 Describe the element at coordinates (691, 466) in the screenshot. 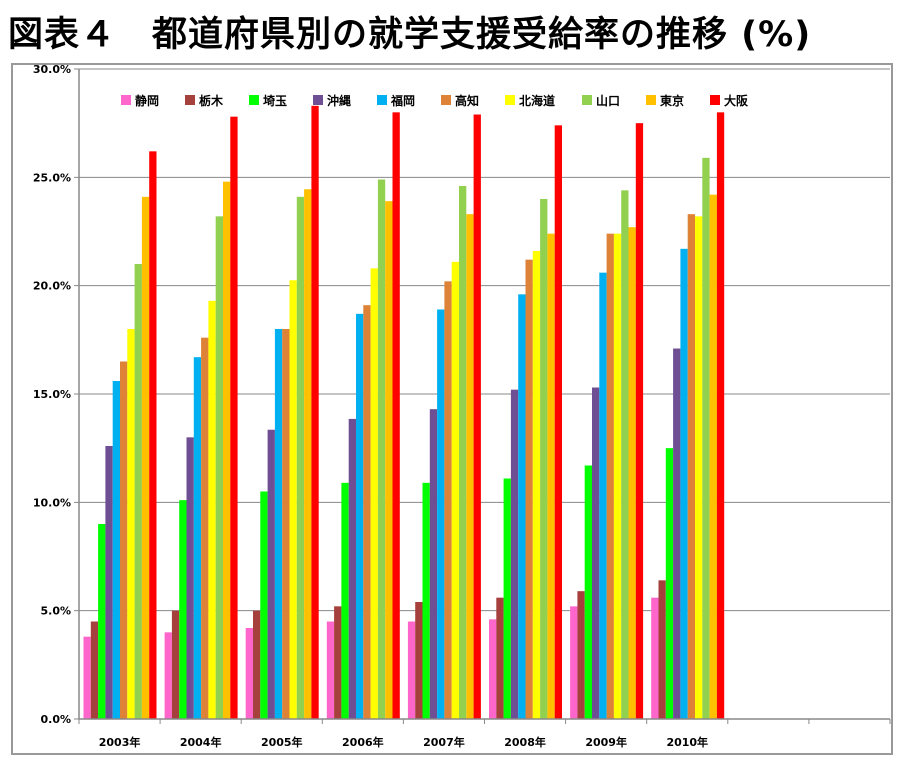

I see `bar-高知-2010年` at that location.